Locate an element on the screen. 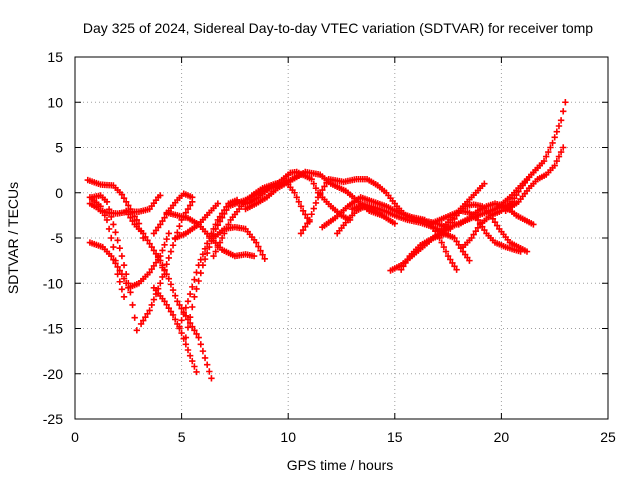 This screenshot has height=485, width=640. y-tick-label: -5 is located at coordinates (57, 238).